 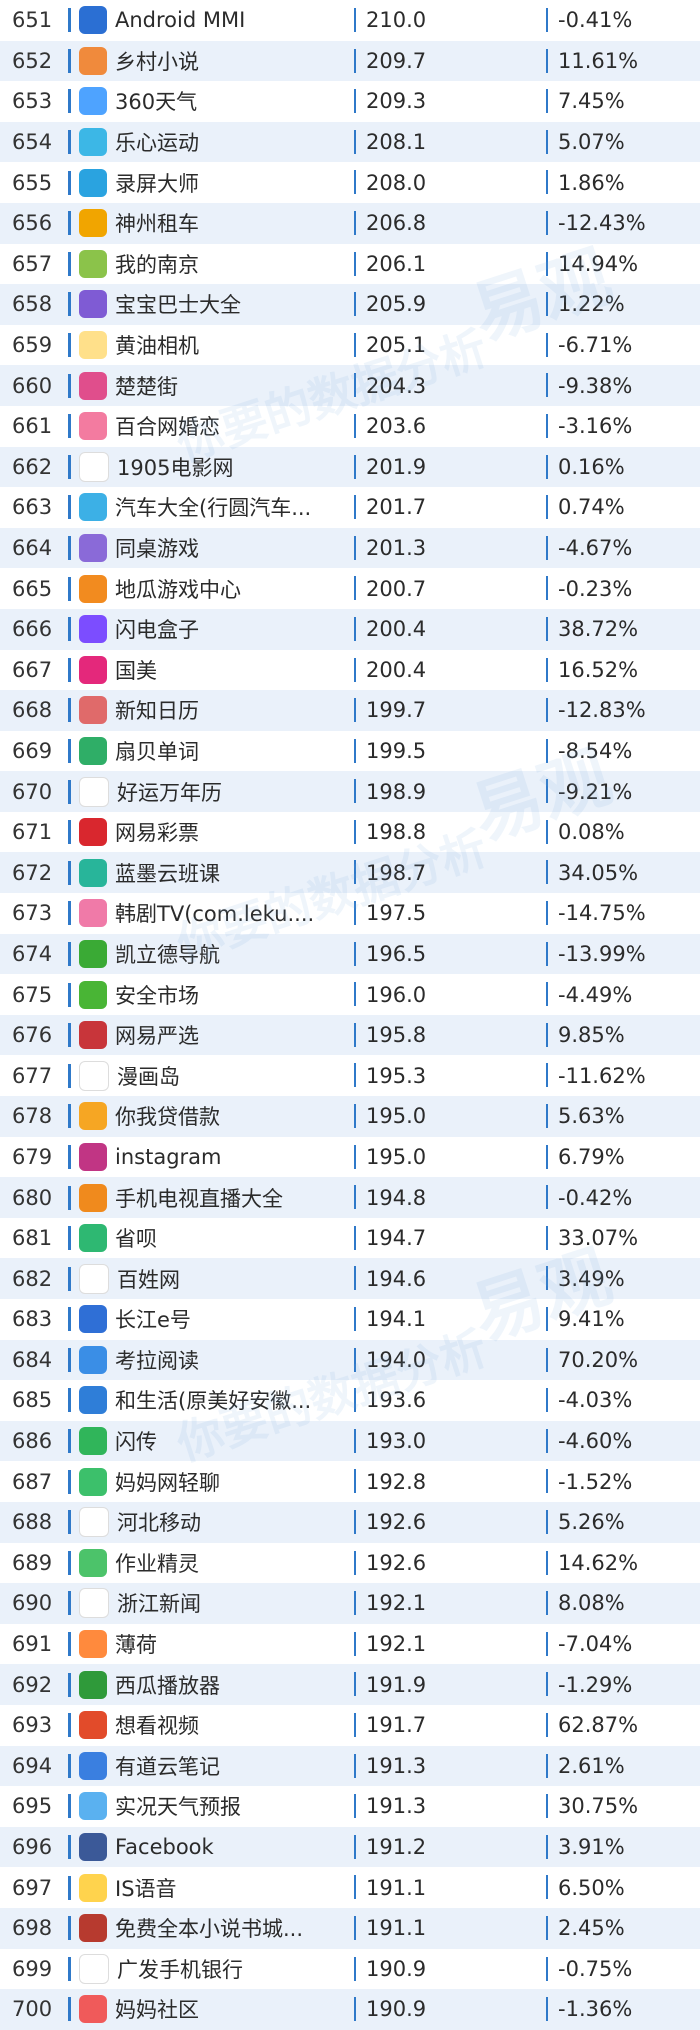 What do you see at coordinates (93, 223) in the screenshot?
I see `car-icon` at bounding box center [93, 223].